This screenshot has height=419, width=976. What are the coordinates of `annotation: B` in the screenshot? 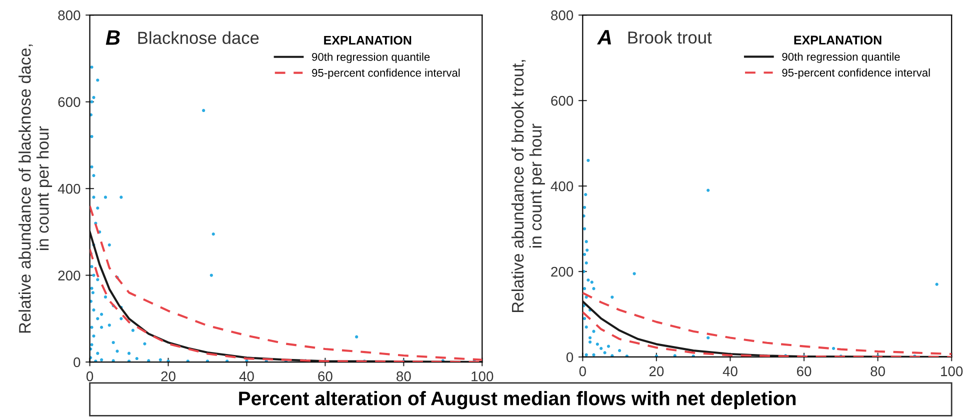 It's located at (113, 37).